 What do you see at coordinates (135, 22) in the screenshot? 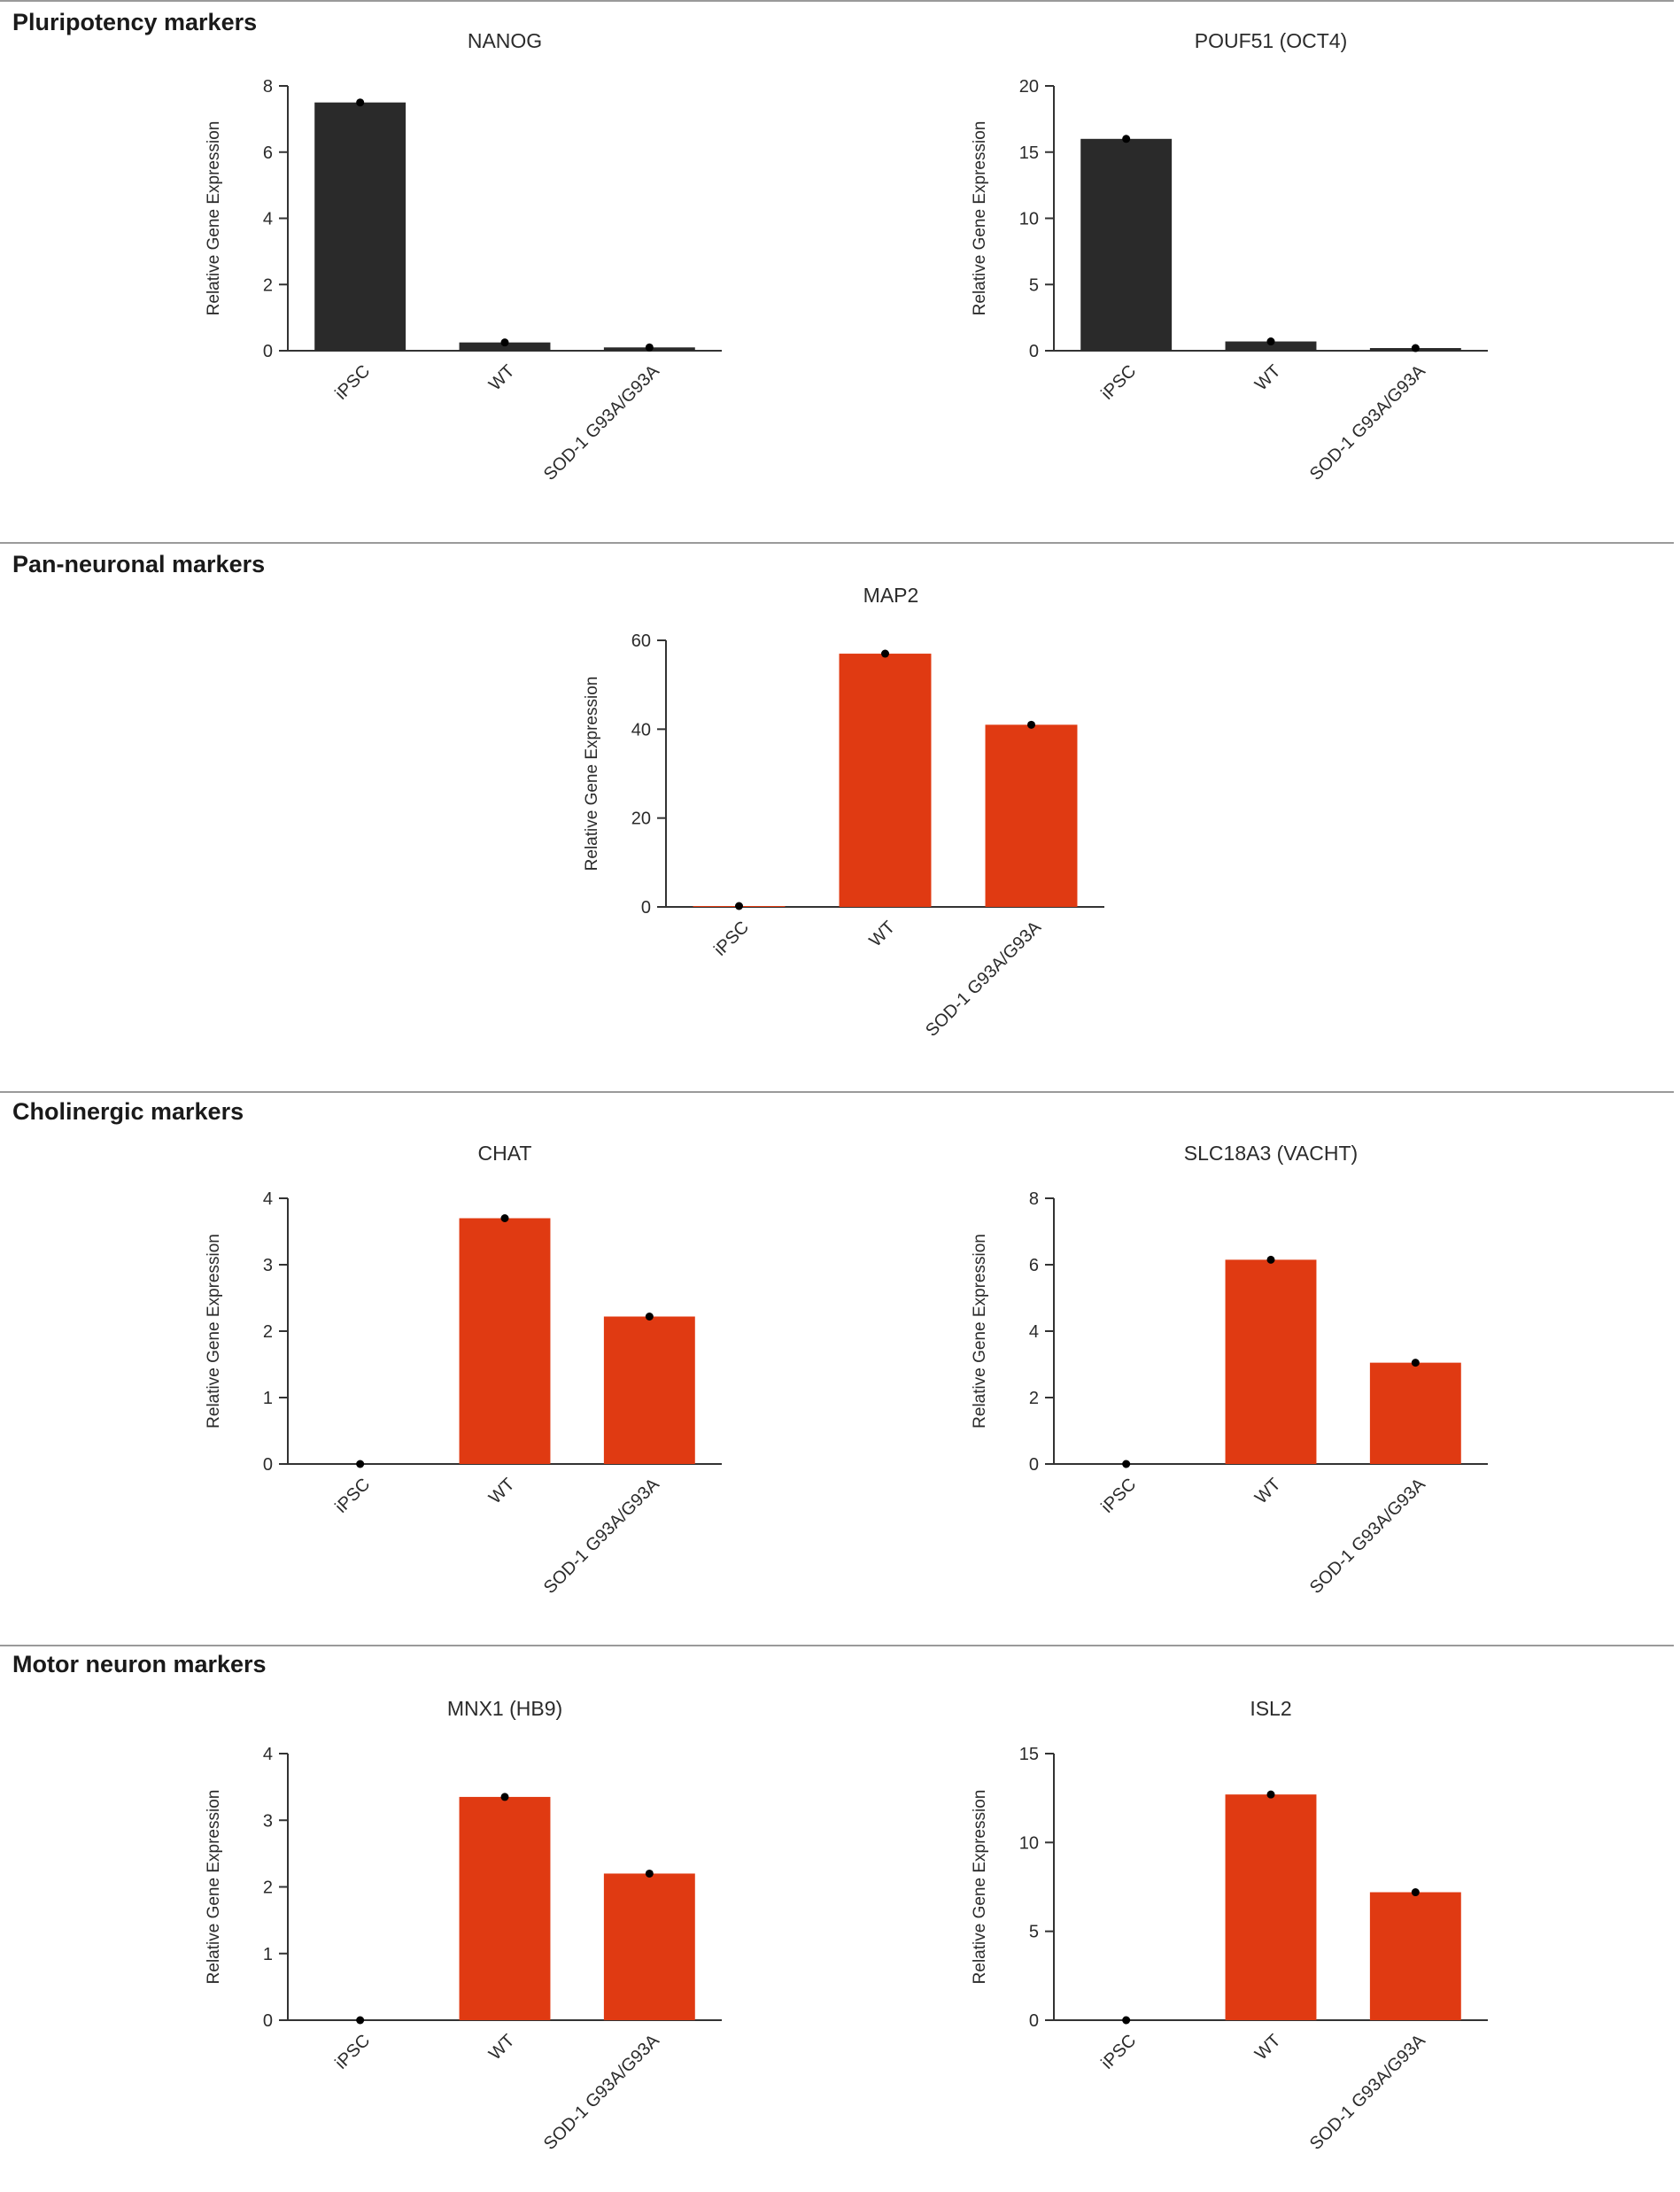
I see `section-title-pluripotency: Pluripotency markers` at bounding box center [135, 22].